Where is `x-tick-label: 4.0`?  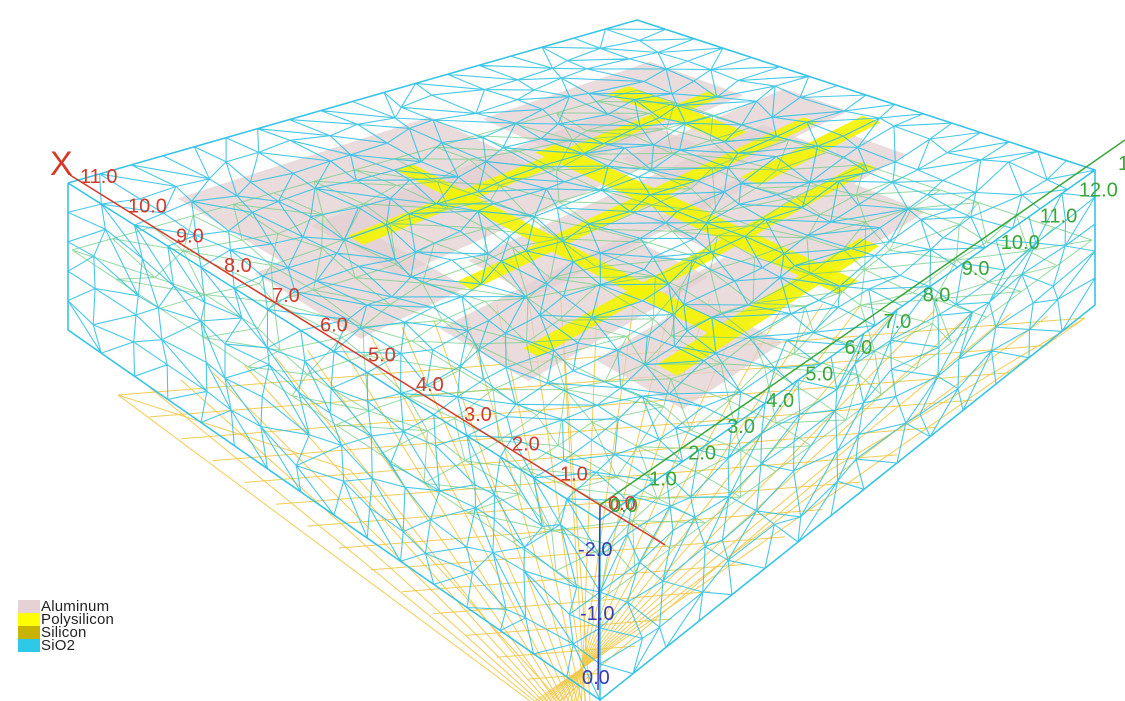
x-tick-label: 4.0 is located at coordinates (430, 385).